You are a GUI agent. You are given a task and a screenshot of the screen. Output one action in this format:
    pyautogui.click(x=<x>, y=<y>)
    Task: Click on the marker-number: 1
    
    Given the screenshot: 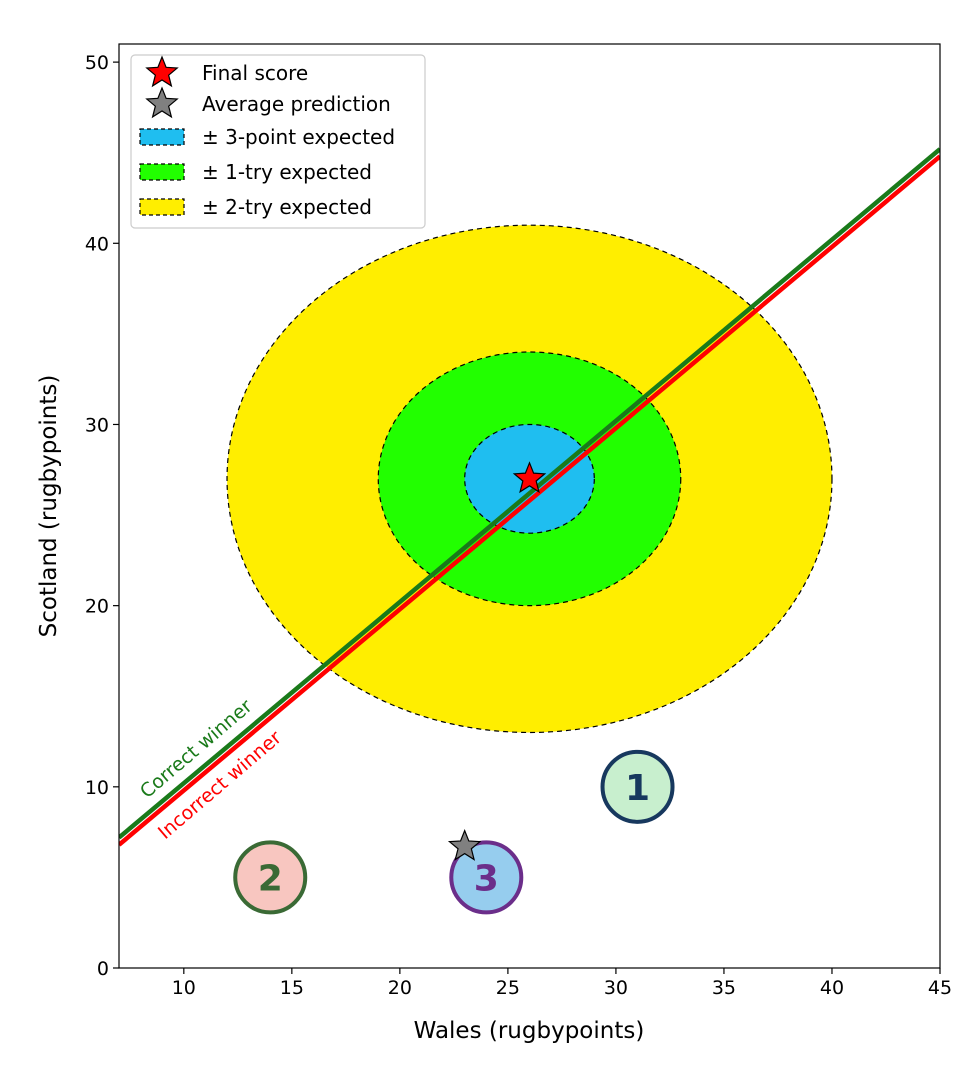 What is the action you would take?
    pyautogui.click(x=637, y=788)
    